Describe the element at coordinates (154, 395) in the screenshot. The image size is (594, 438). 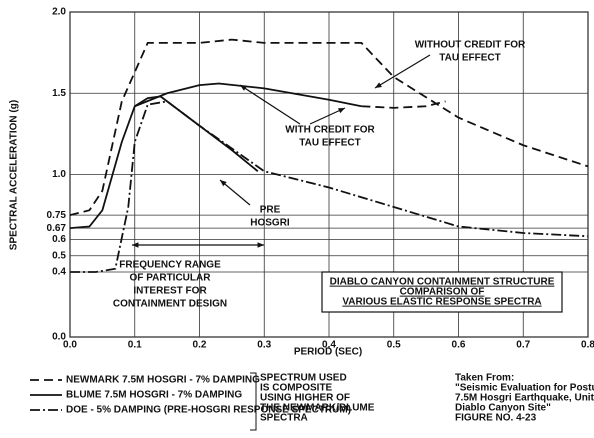
I see `legend-label: BLUME 7.5M HOSGRI - 7% DAMPING` at that location.